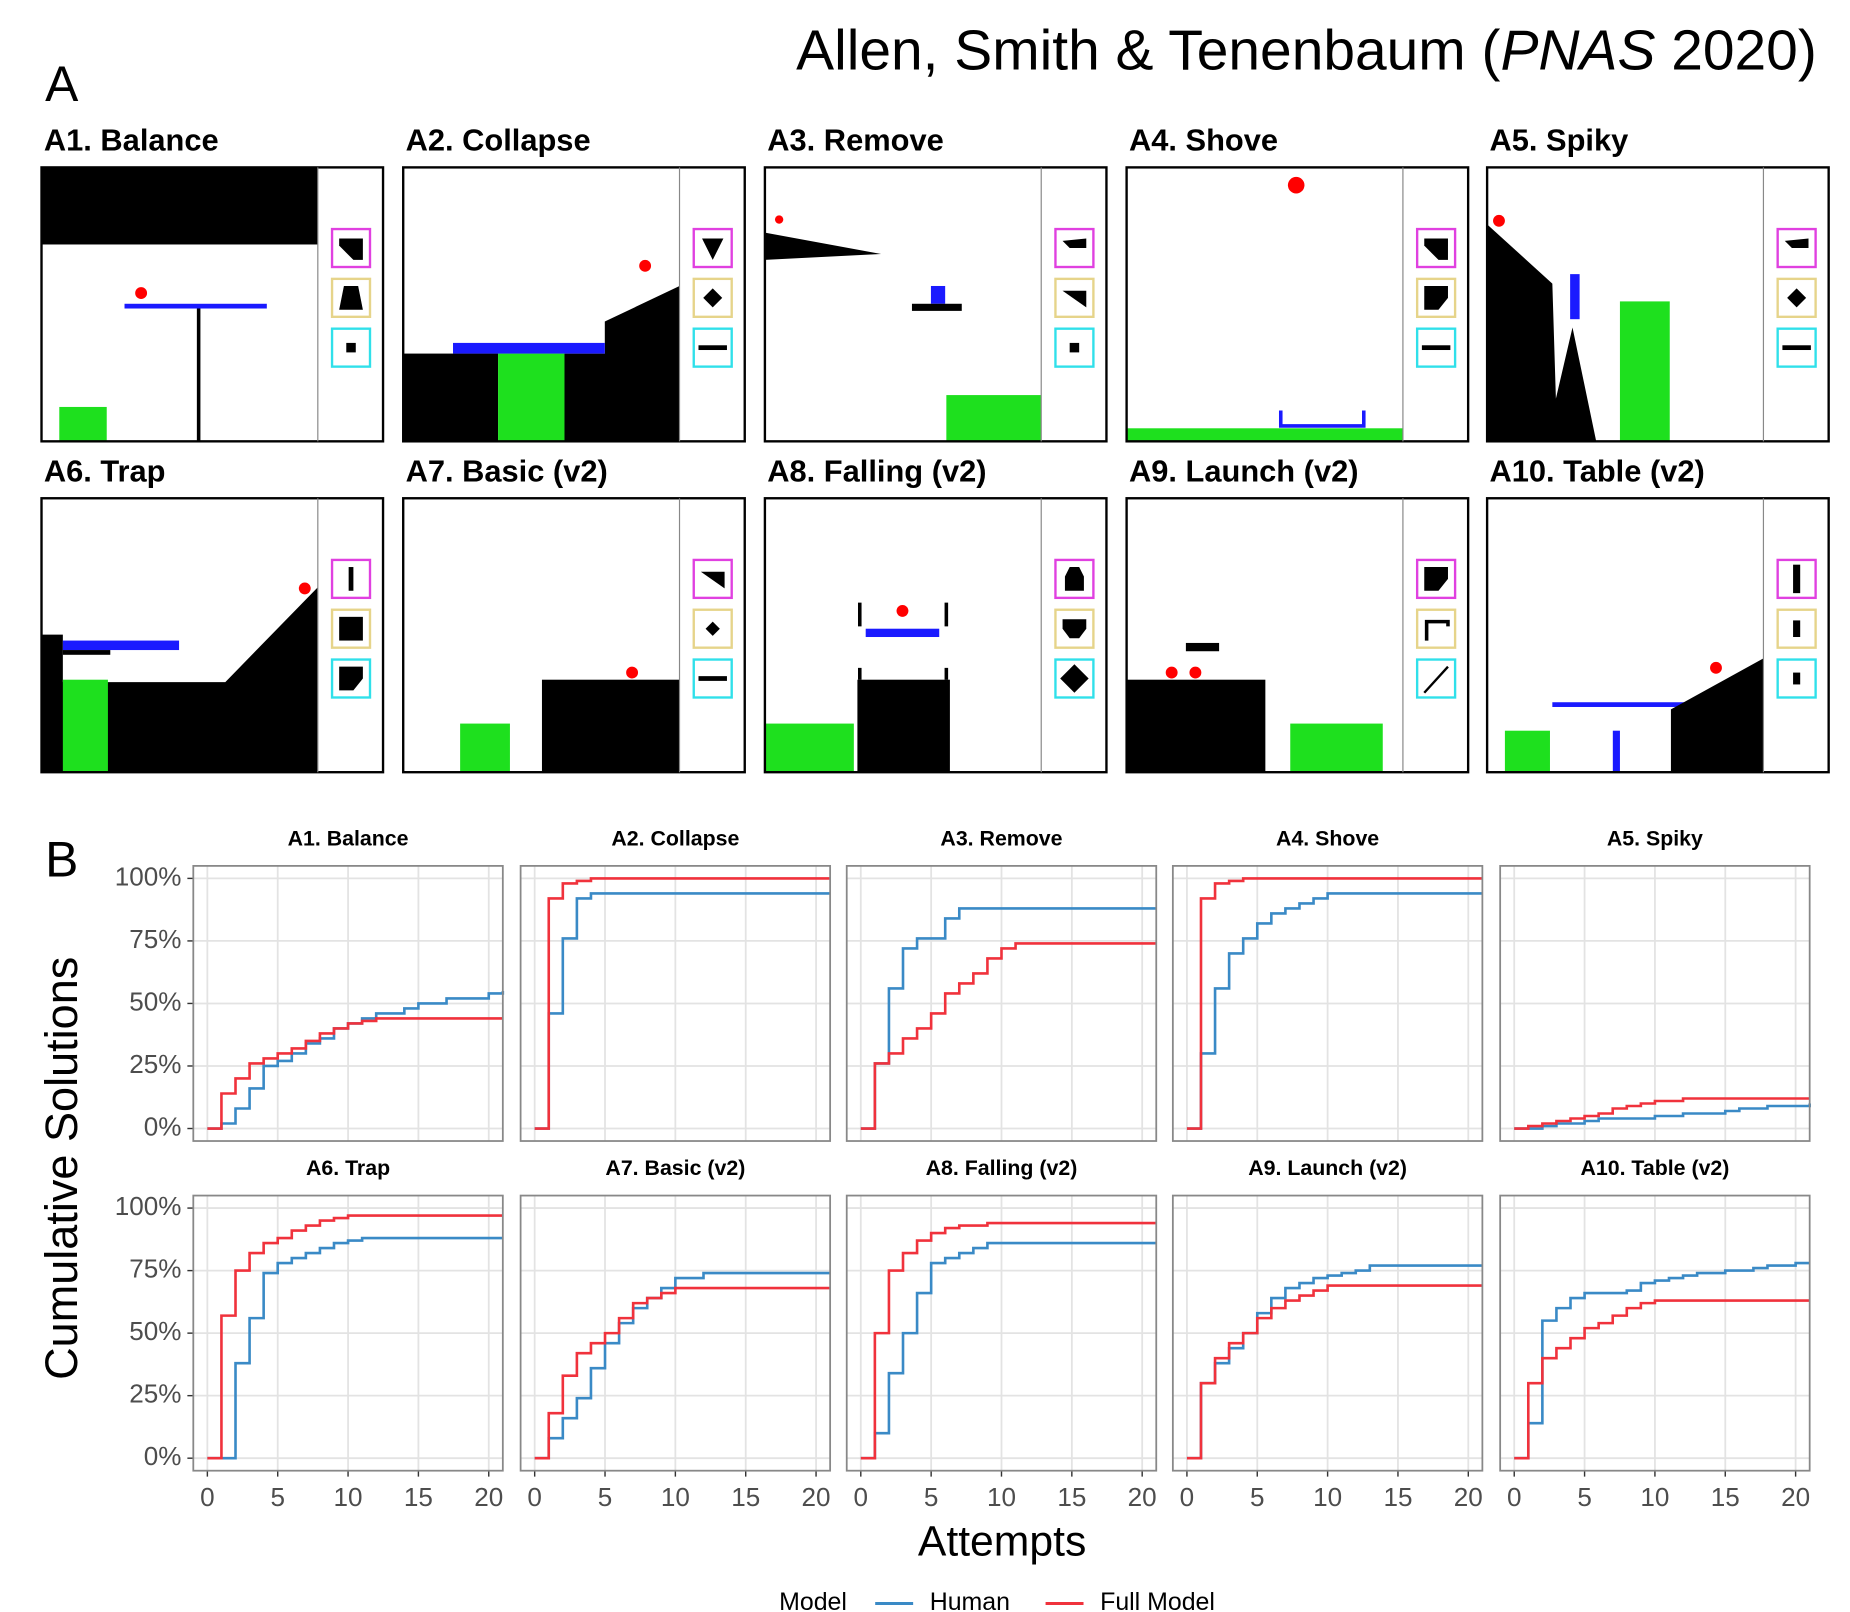 This screenshot has height=1612, width=1850. Describe the element at coordinates (61, 860) in the screenshot. I see `panel-label: B` at that location.